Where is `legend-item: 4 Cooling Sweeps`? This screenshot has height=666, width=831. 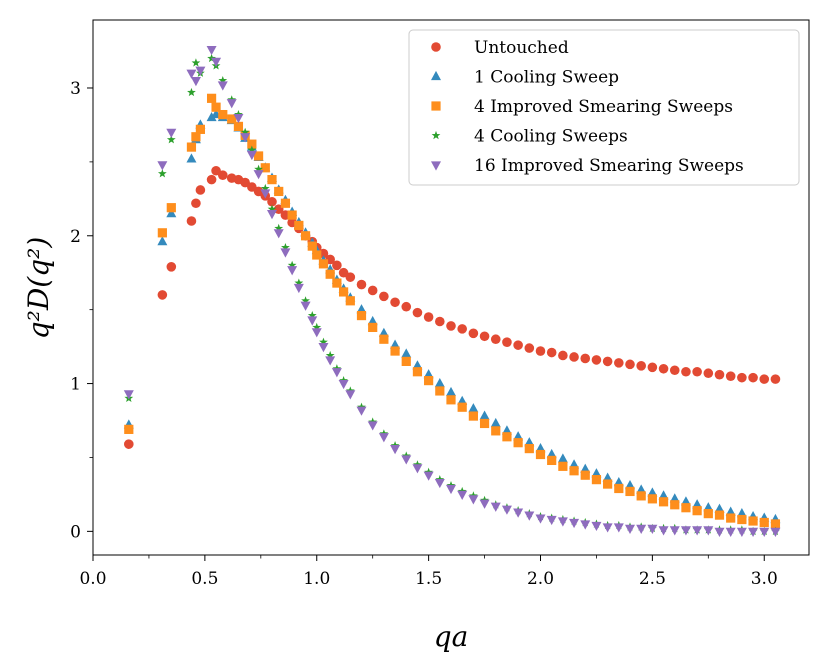
legend-item: 4 Cooling Sweeps is located at coordinates (529, 137).